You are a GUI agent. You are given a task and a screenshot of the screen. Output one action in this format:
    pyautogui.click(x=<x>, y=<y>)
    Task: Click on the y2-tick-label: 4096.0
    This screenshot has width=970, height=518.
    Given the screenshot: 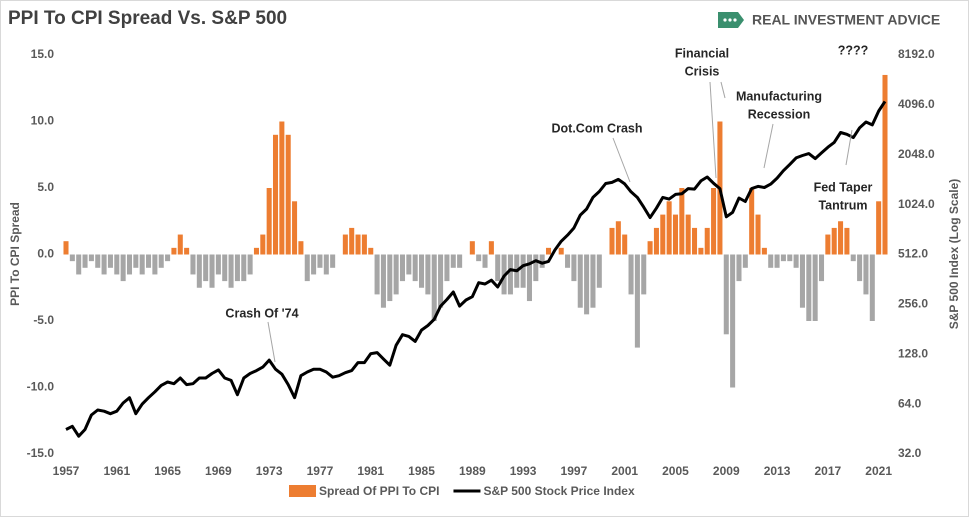 What is the action you would take?
    pyautogui.click(x=916, y=104)
    